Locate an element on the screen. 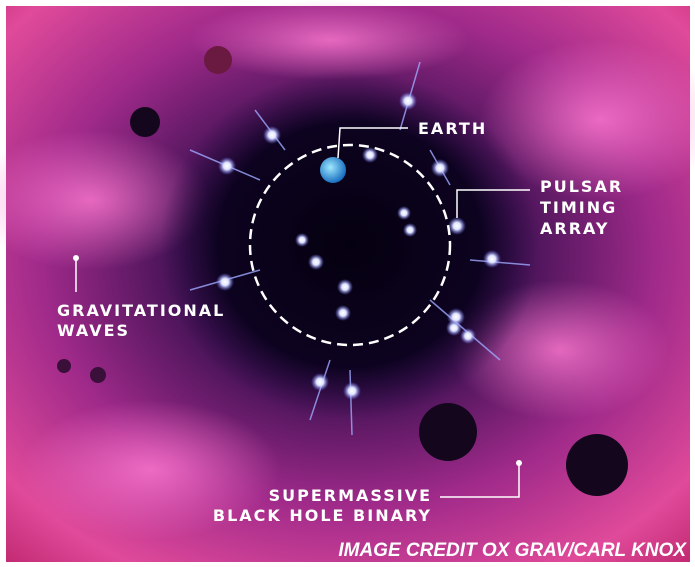 This screenshot has height=567, width=695. earth-label: EARTH is located at coordinates (452, 128).